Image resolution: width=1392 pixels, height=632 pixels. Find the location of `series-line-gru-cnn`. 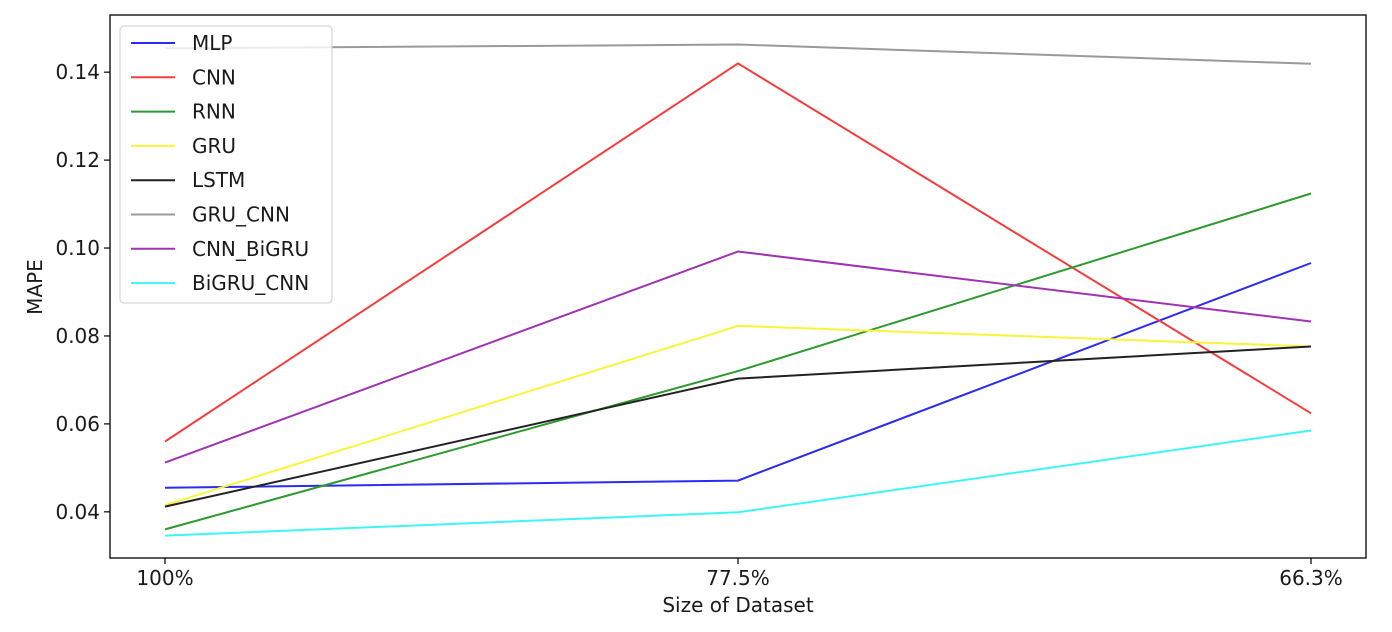

series-line-gru-cnn is located at coordinates (738, 54).